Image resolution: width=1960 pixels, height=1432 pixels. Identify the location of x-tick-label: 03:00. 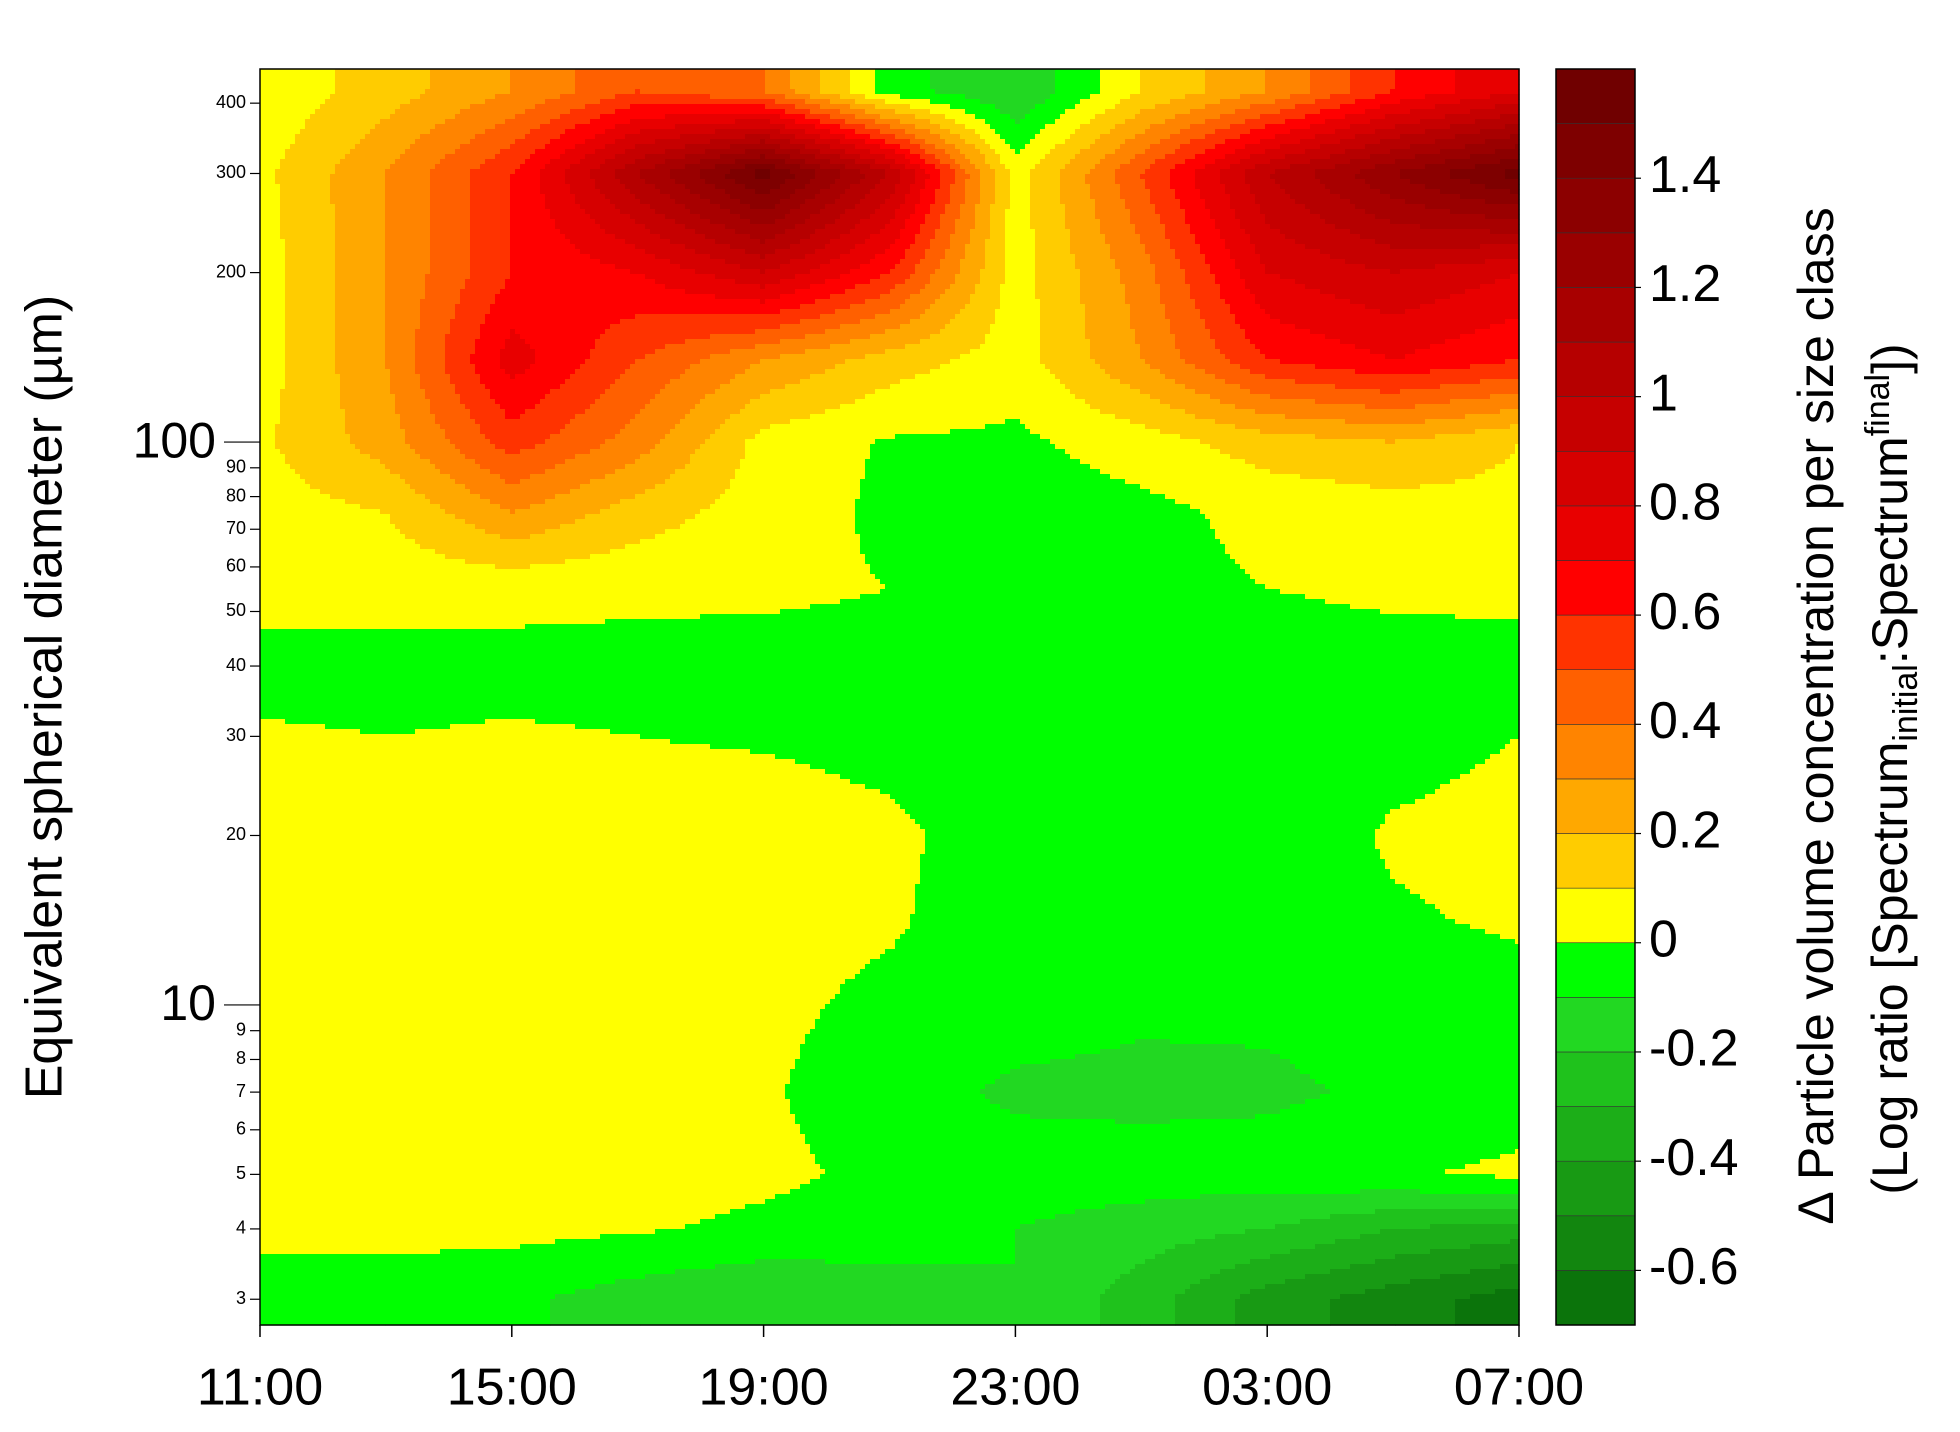
(1267, 1388).